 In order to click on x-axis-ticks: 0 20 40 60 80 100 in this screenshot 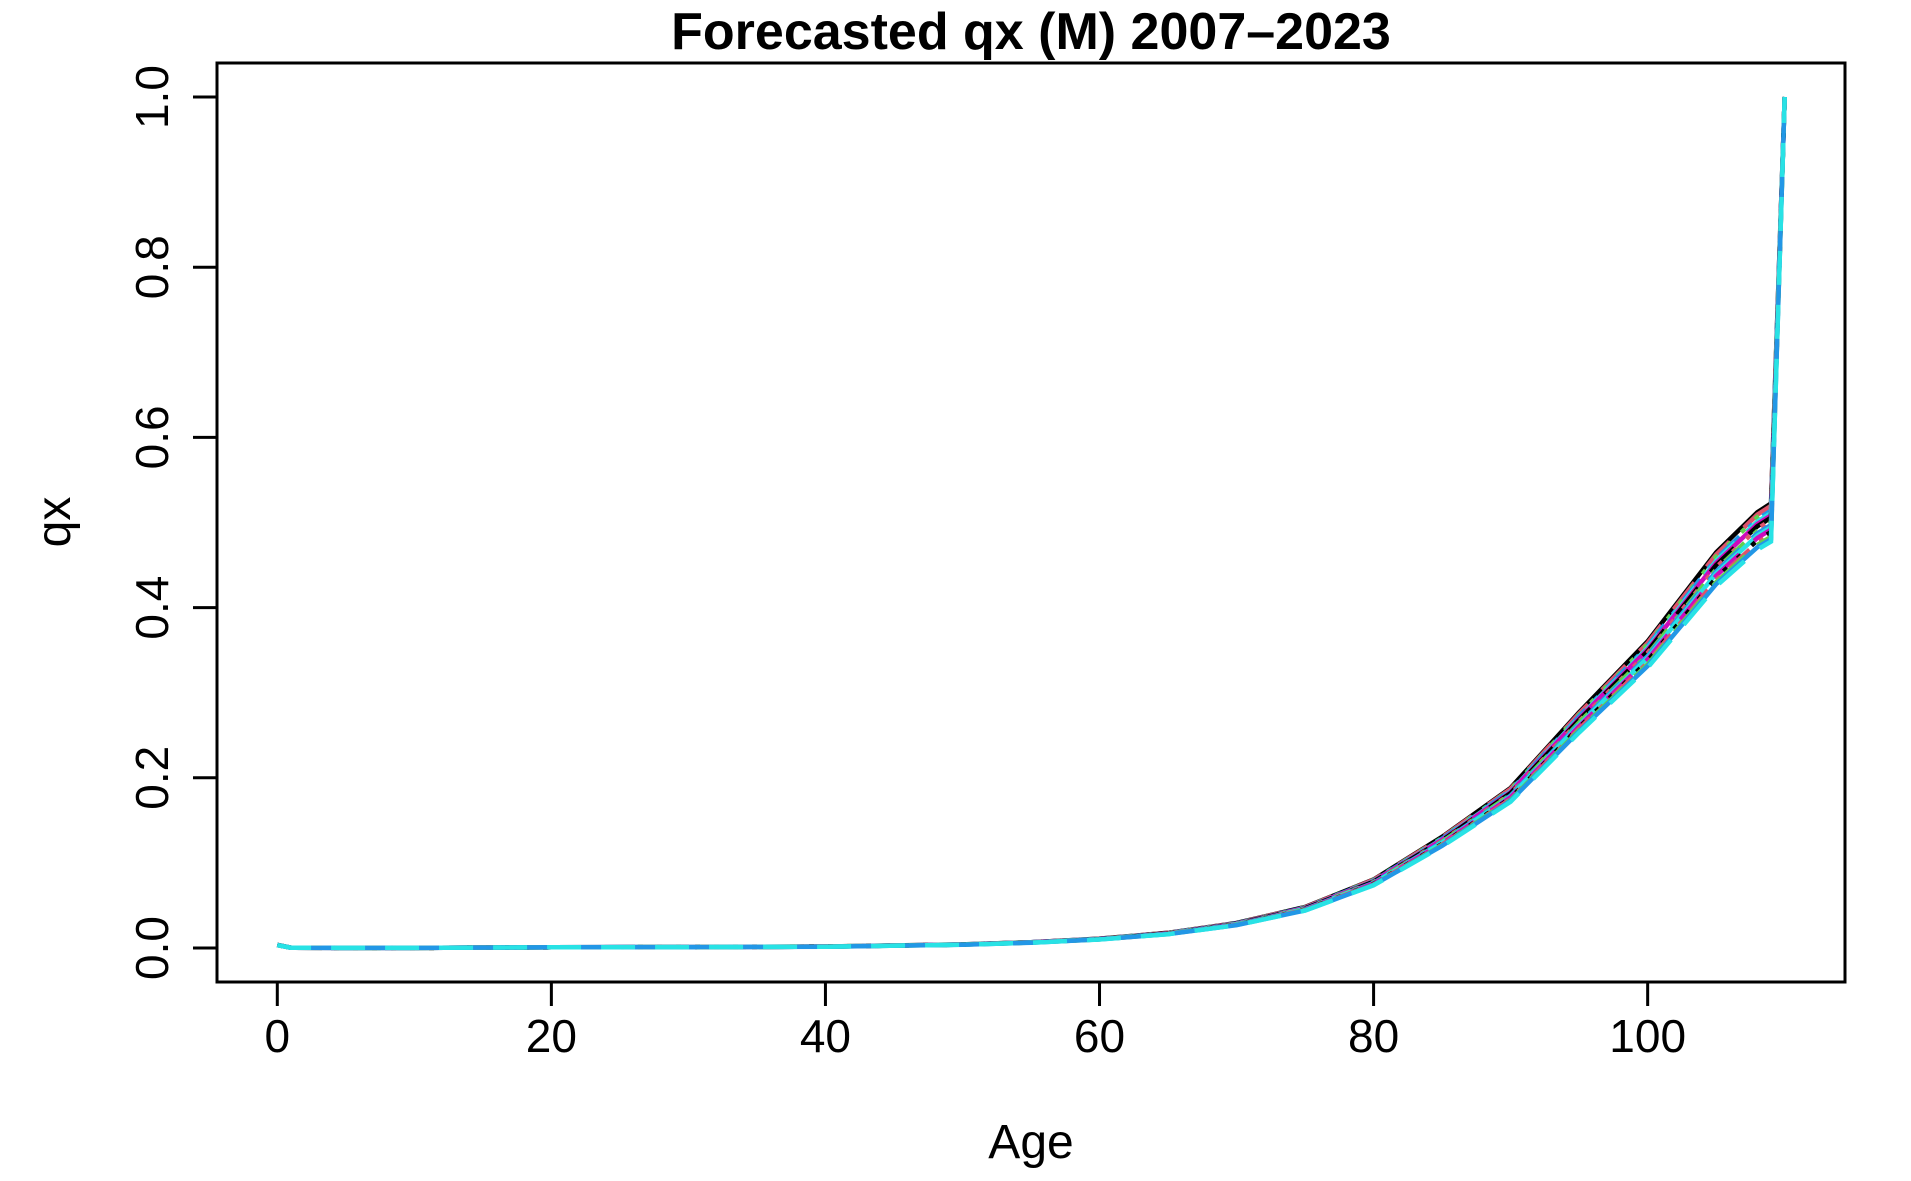, I will do `click(975, 1022)`.